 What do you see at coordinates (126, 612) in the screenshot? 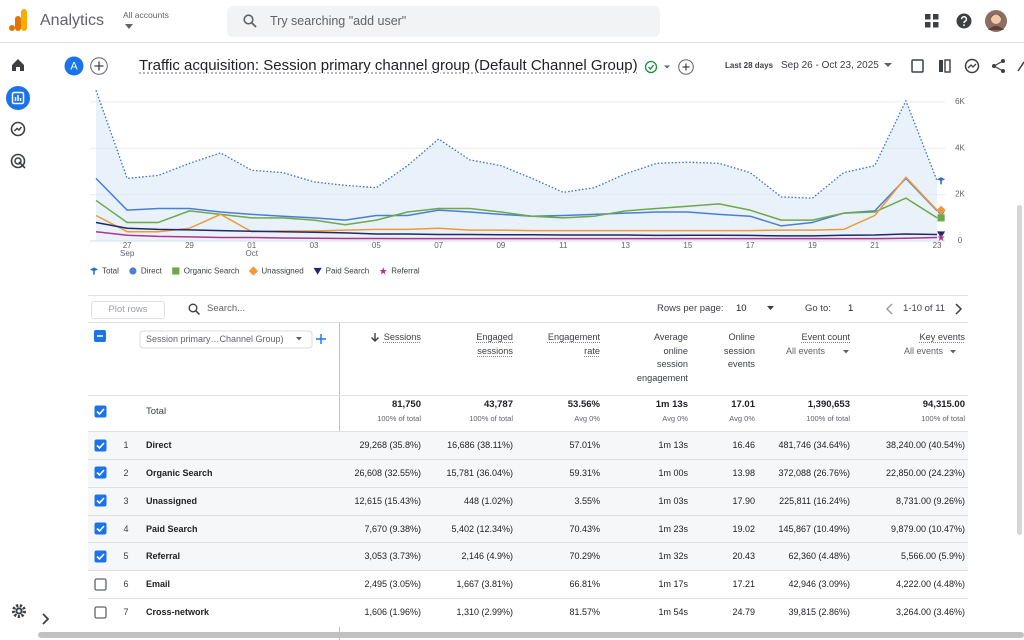
I see `row-rank: 7` at bounding box center [126, 612].